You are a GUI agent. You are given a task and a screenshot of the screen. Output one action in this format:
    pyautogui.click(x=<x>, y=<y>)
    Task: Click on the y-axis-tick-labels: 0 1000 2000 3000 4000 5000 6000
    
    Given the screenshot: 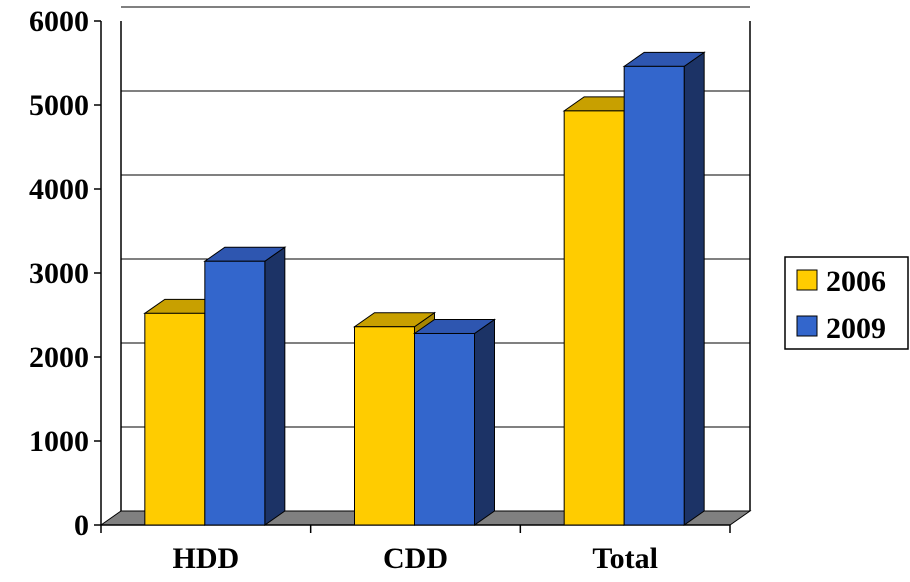 What is the action you would take?
    pyautogui.click(x=59, y=273)
    